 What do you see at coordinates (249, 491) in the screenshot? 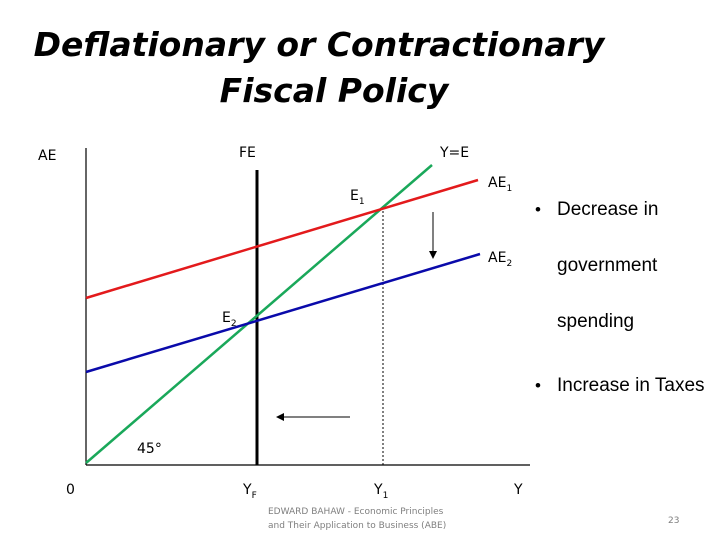
I see `yf-label: YF` at bounding box center [249, 491].